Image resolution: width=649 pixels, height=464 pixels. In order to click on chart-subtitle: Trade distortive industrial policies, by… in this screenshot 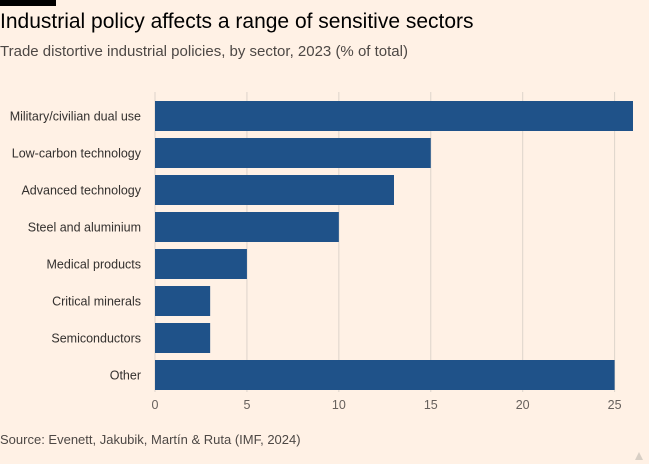, I will do `click(204, 51)`.